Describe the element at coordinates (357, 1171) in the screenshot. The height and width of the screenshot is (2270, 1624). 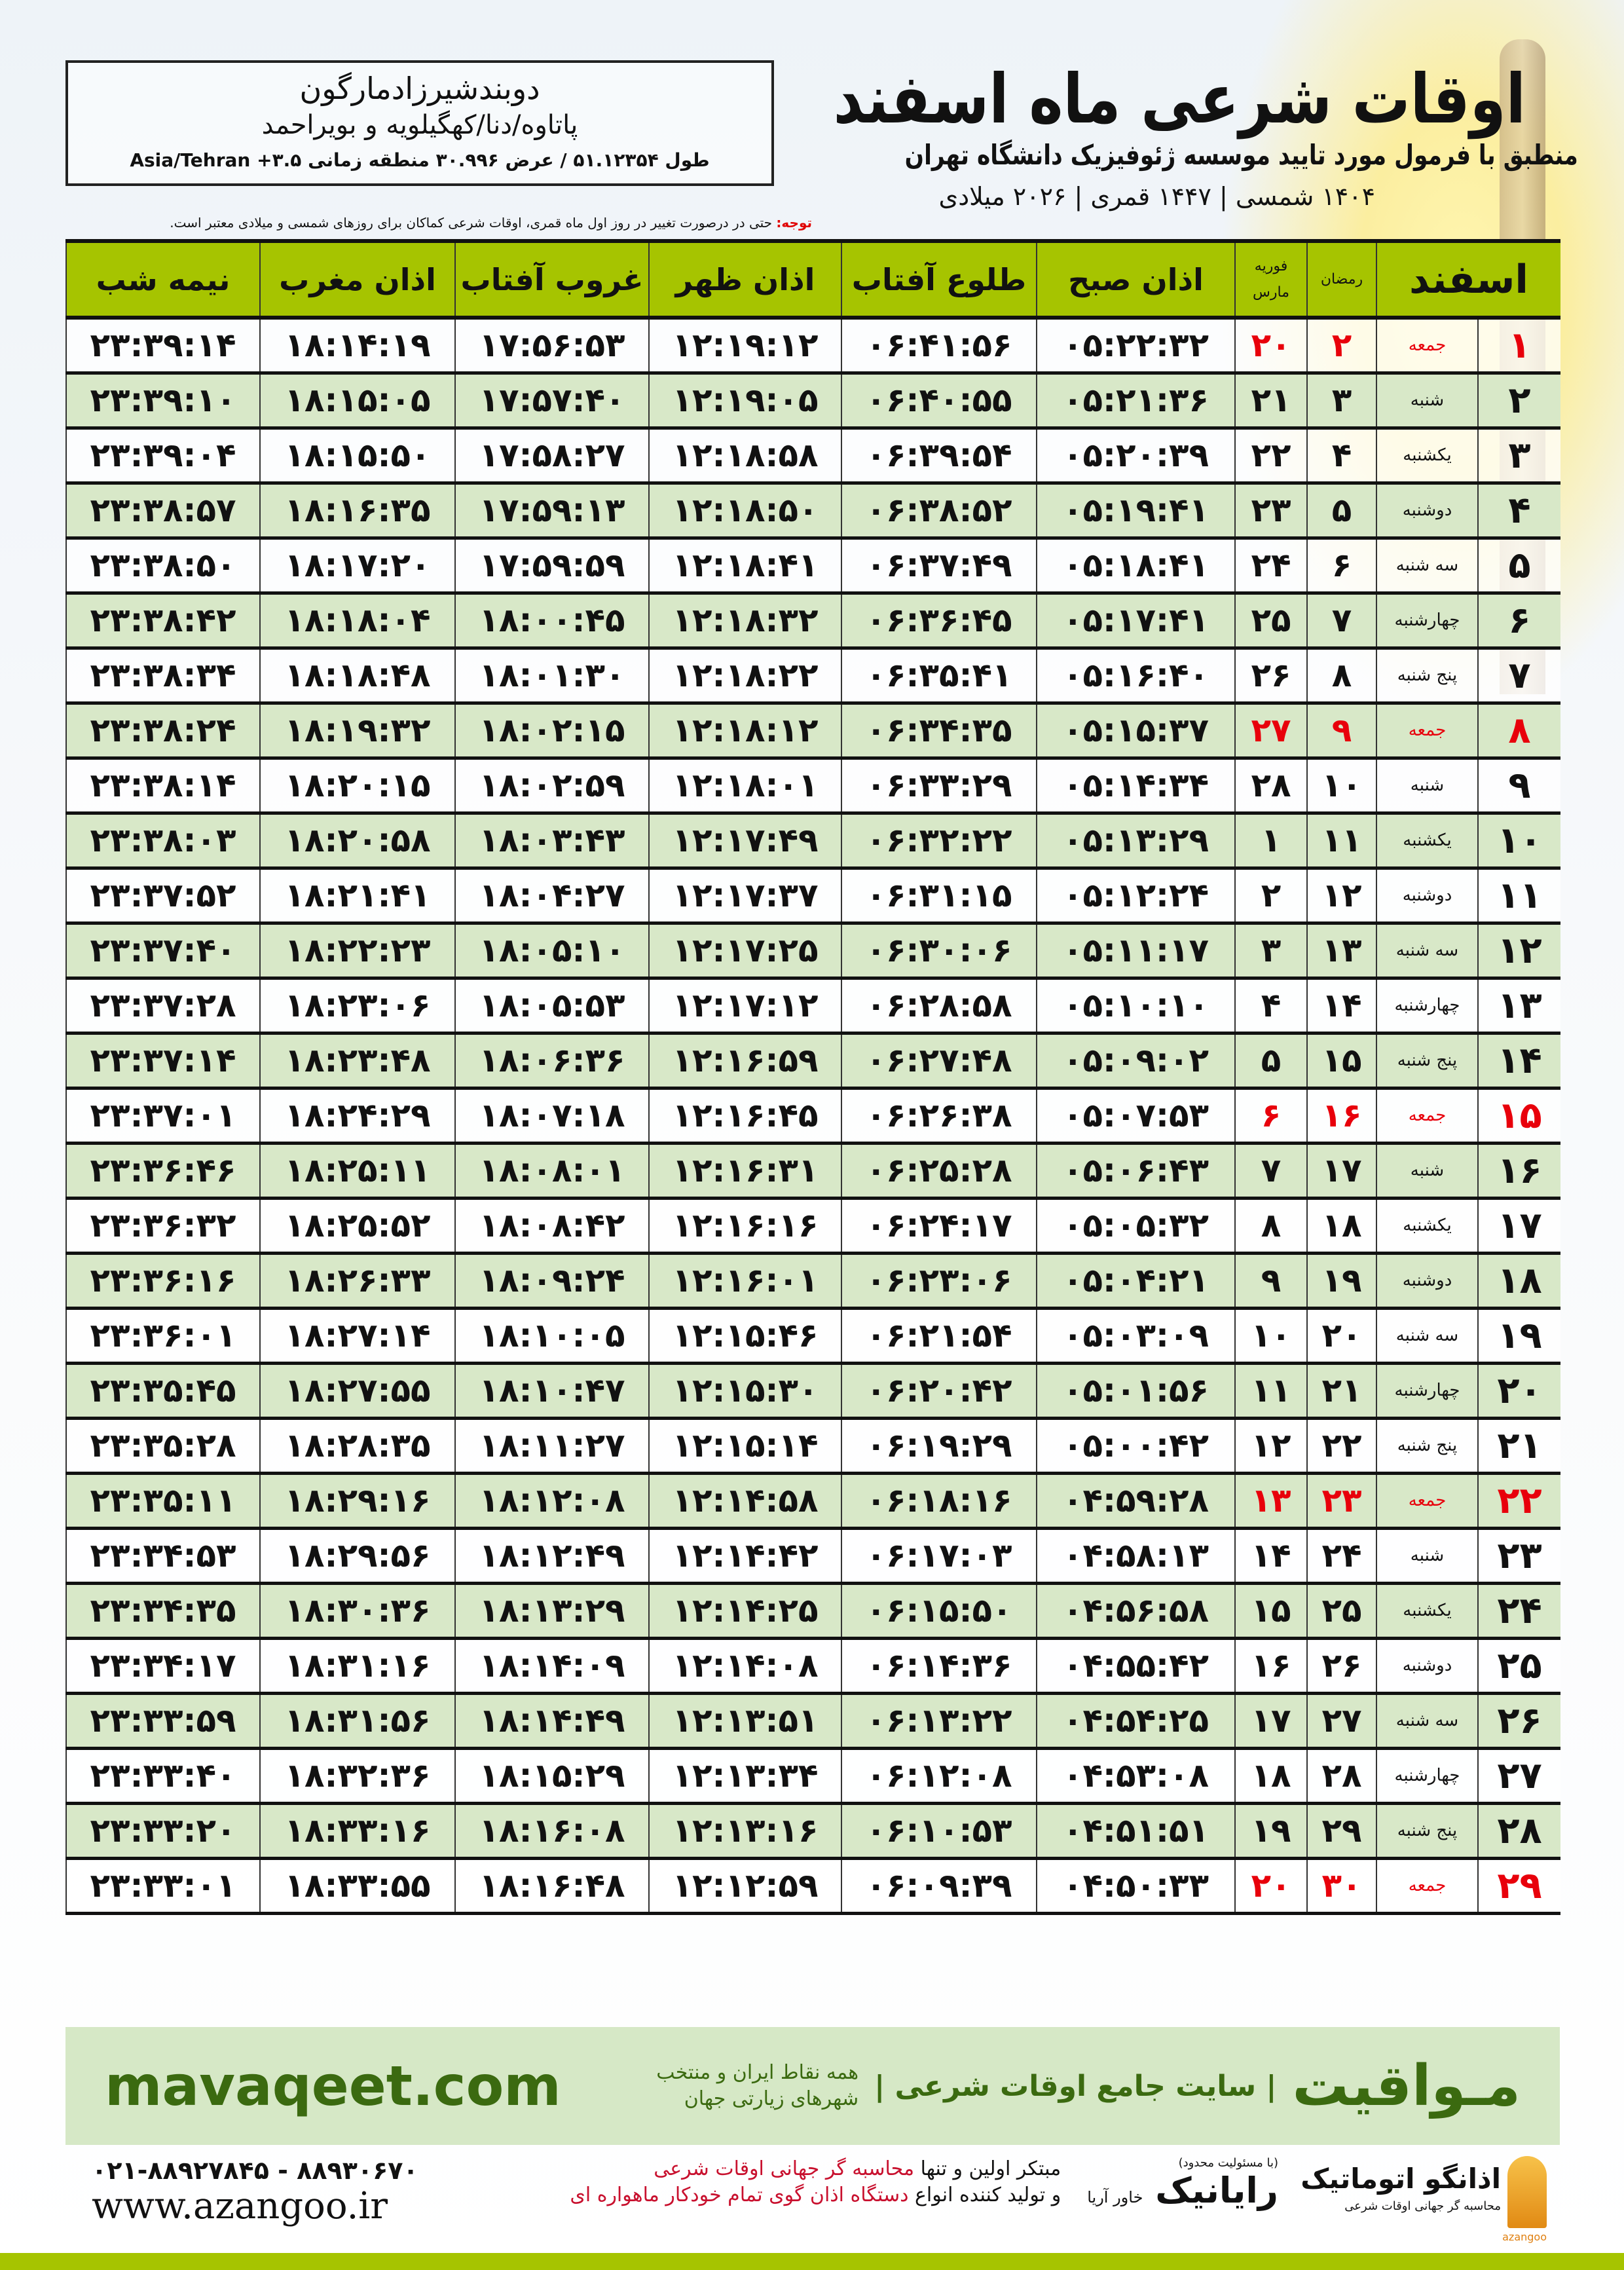
I see `maghrib-time: ۱۸:۲۵:۱۱` at that location.